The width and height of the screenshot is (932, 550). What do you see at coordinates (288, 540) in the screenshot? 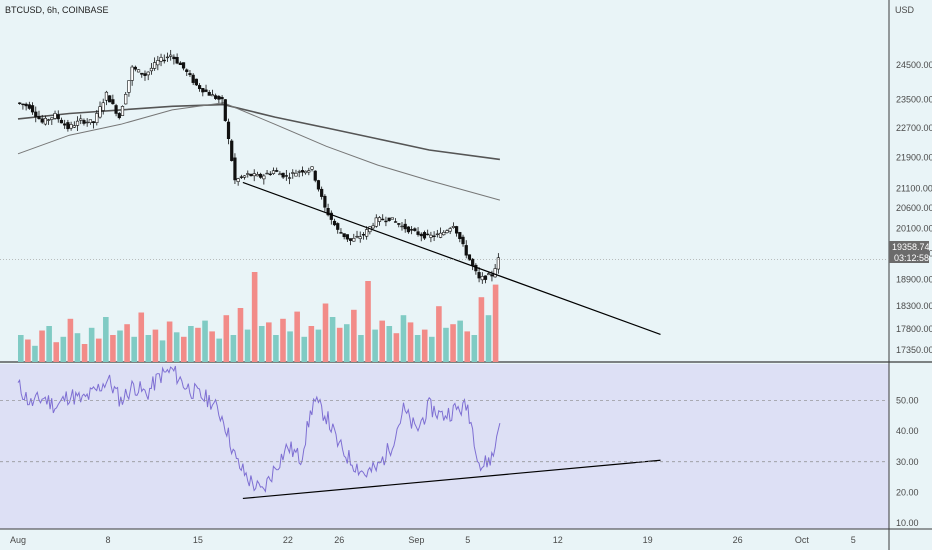
I see `time-tick-label: 22` at bounding box center [288, 540].